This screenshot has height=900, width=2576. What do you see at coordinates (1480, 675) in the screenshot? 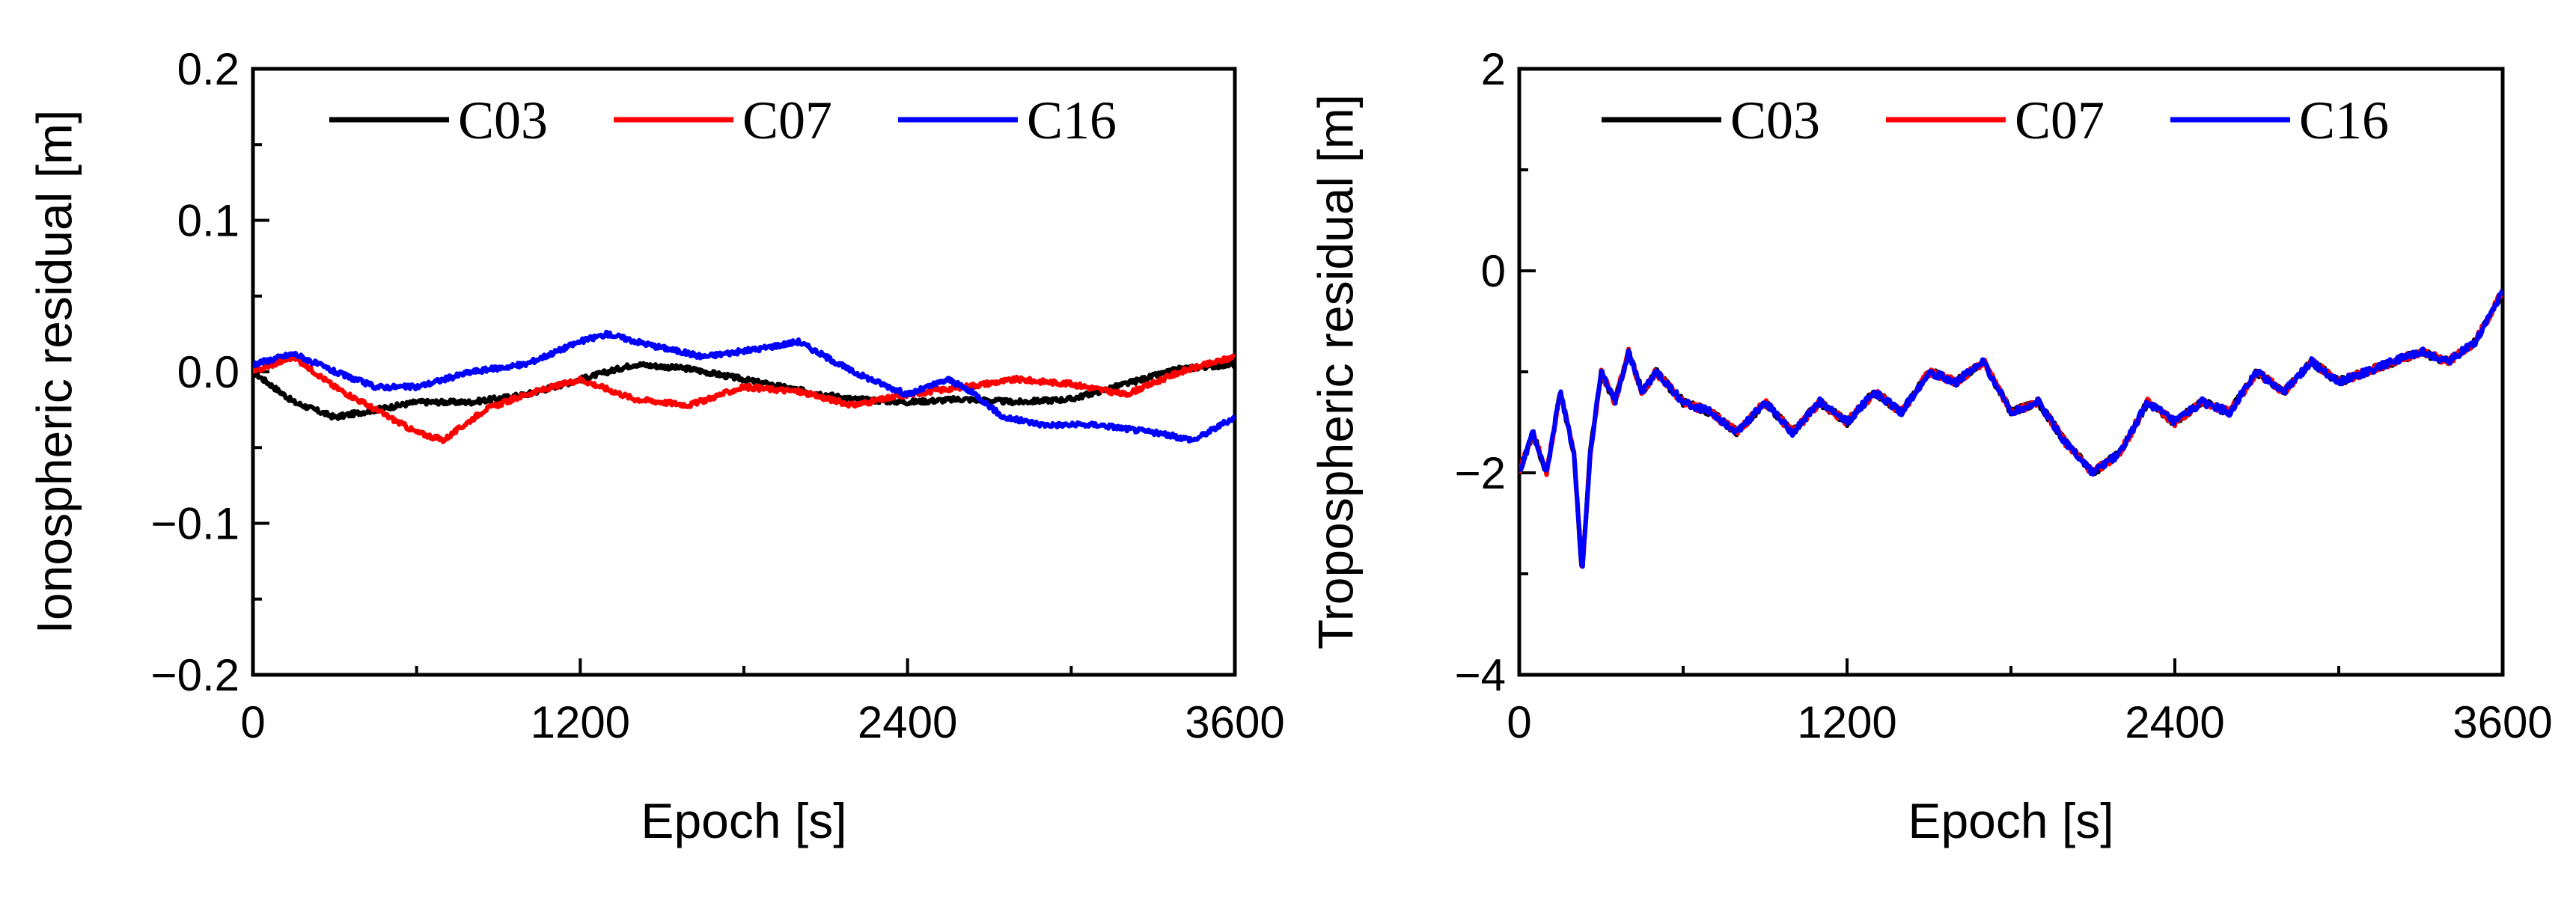
I see `y-tick-label: −4` at bounding box center [1480, 675].